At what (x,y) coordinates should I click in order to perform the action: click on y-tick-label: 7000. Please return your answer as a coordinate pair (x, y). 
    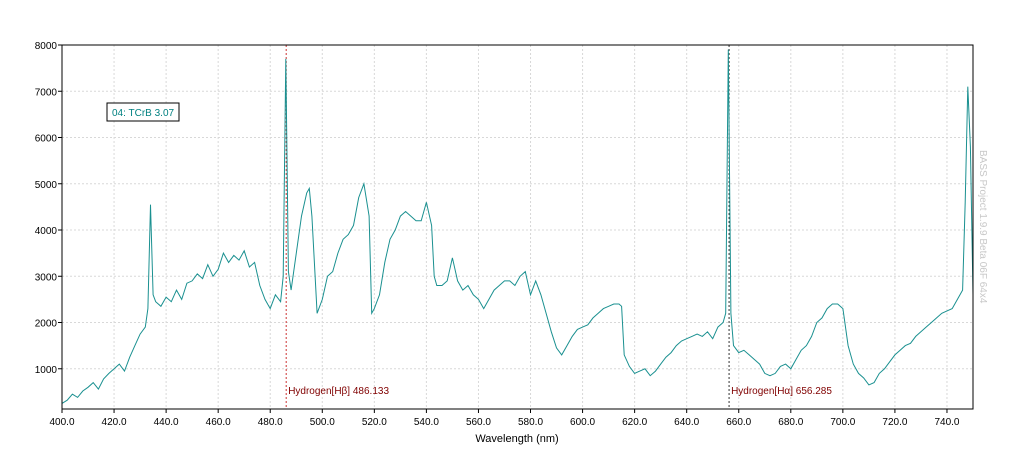
    Looking at the image, I should click on (46, 92).